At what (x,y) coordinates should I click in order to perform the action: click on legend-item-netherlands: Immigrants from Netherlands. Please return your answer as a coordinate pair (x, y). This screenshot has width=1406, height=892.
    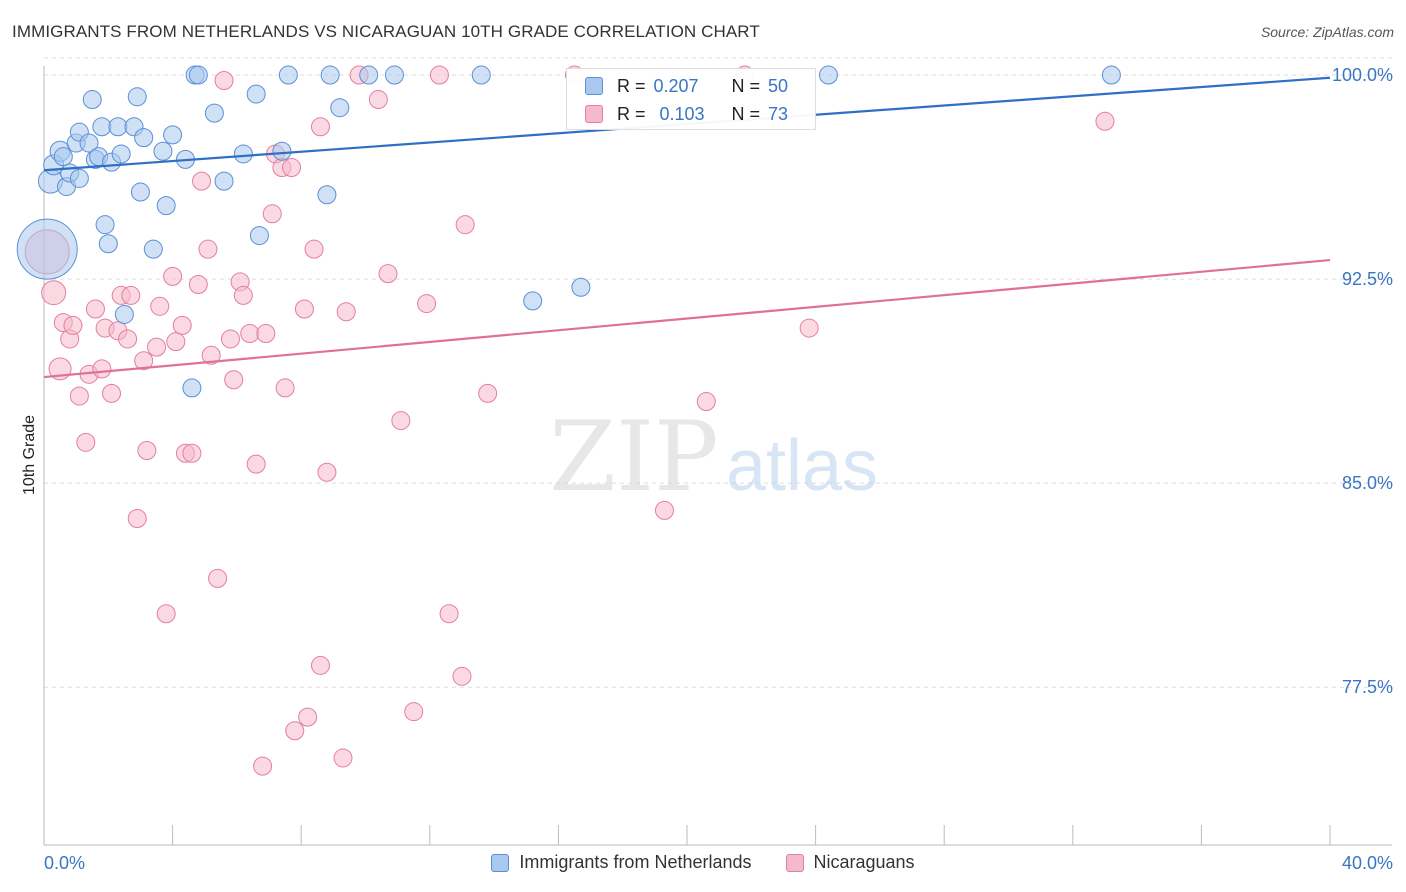
    Looking at the image, I should click on (621, 862).